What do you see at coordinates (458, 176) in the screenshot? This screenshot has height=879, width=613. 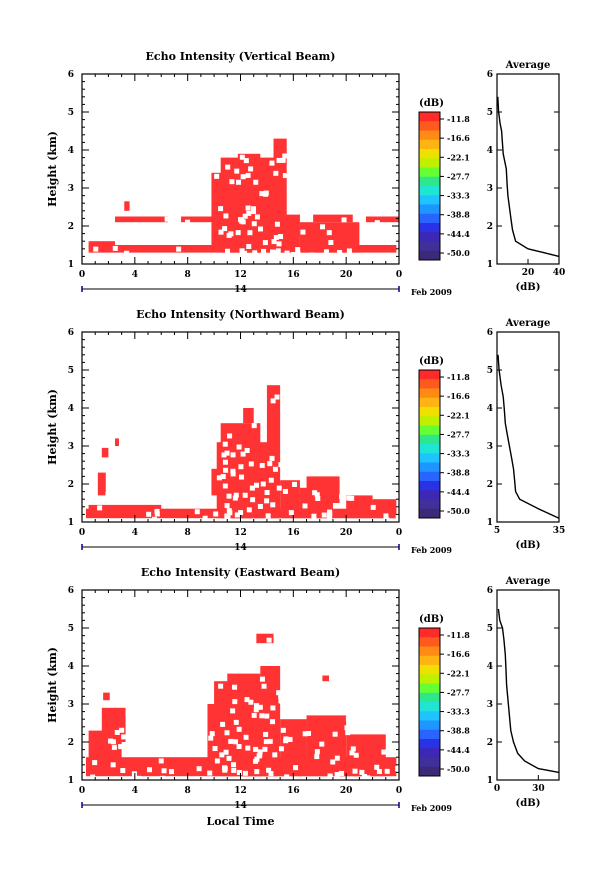 I see `colorbar-tick-label: -27.7` at bounding box center [458, 176].